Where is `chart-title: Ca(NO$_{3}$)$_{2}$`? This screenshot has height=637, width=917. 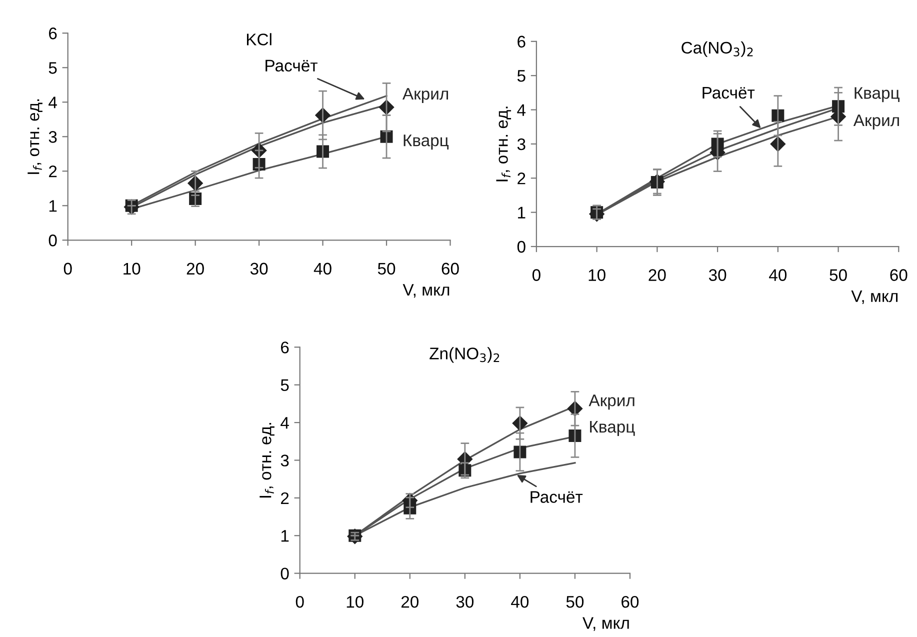
chart-title: Ca(NO$_{3}$)$_{2}$ is located at coordinates (717, 49).